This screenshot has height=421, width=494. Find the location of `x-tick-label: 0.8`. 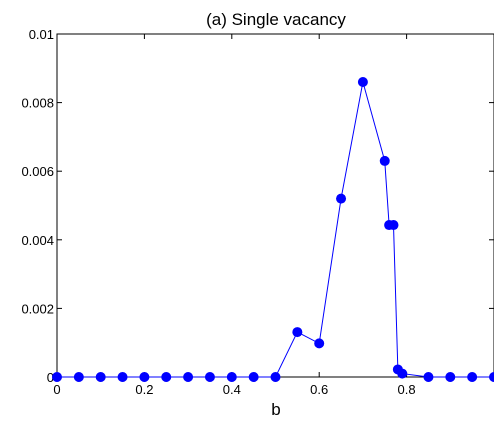

x-tick-label: 0.8 is located at coordinates (407, 389).